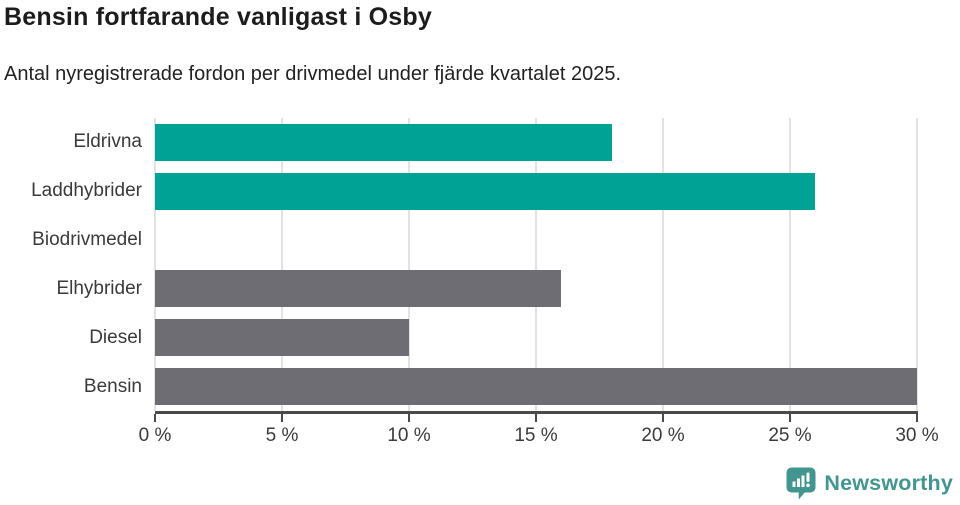  What do you see at coordinates (155, 435) in the screenshot?
I see `axis-tick-label: 0 %` at bounding box center [155, 435].